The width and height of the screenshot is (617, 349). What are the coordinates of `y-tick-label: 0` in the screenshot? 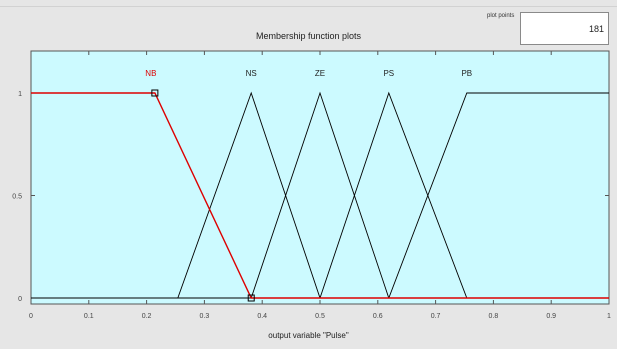 It's located at (20, 299).